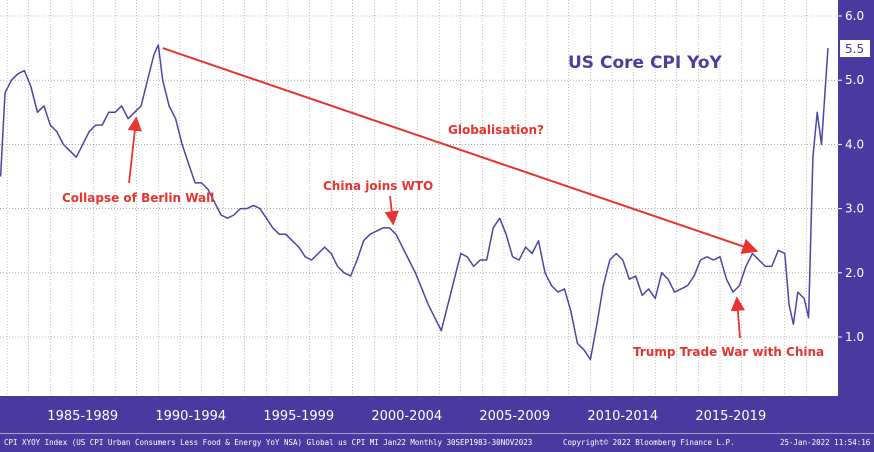 The image size is (874, 452). I want to click on footer-bar, so click(437, 442).